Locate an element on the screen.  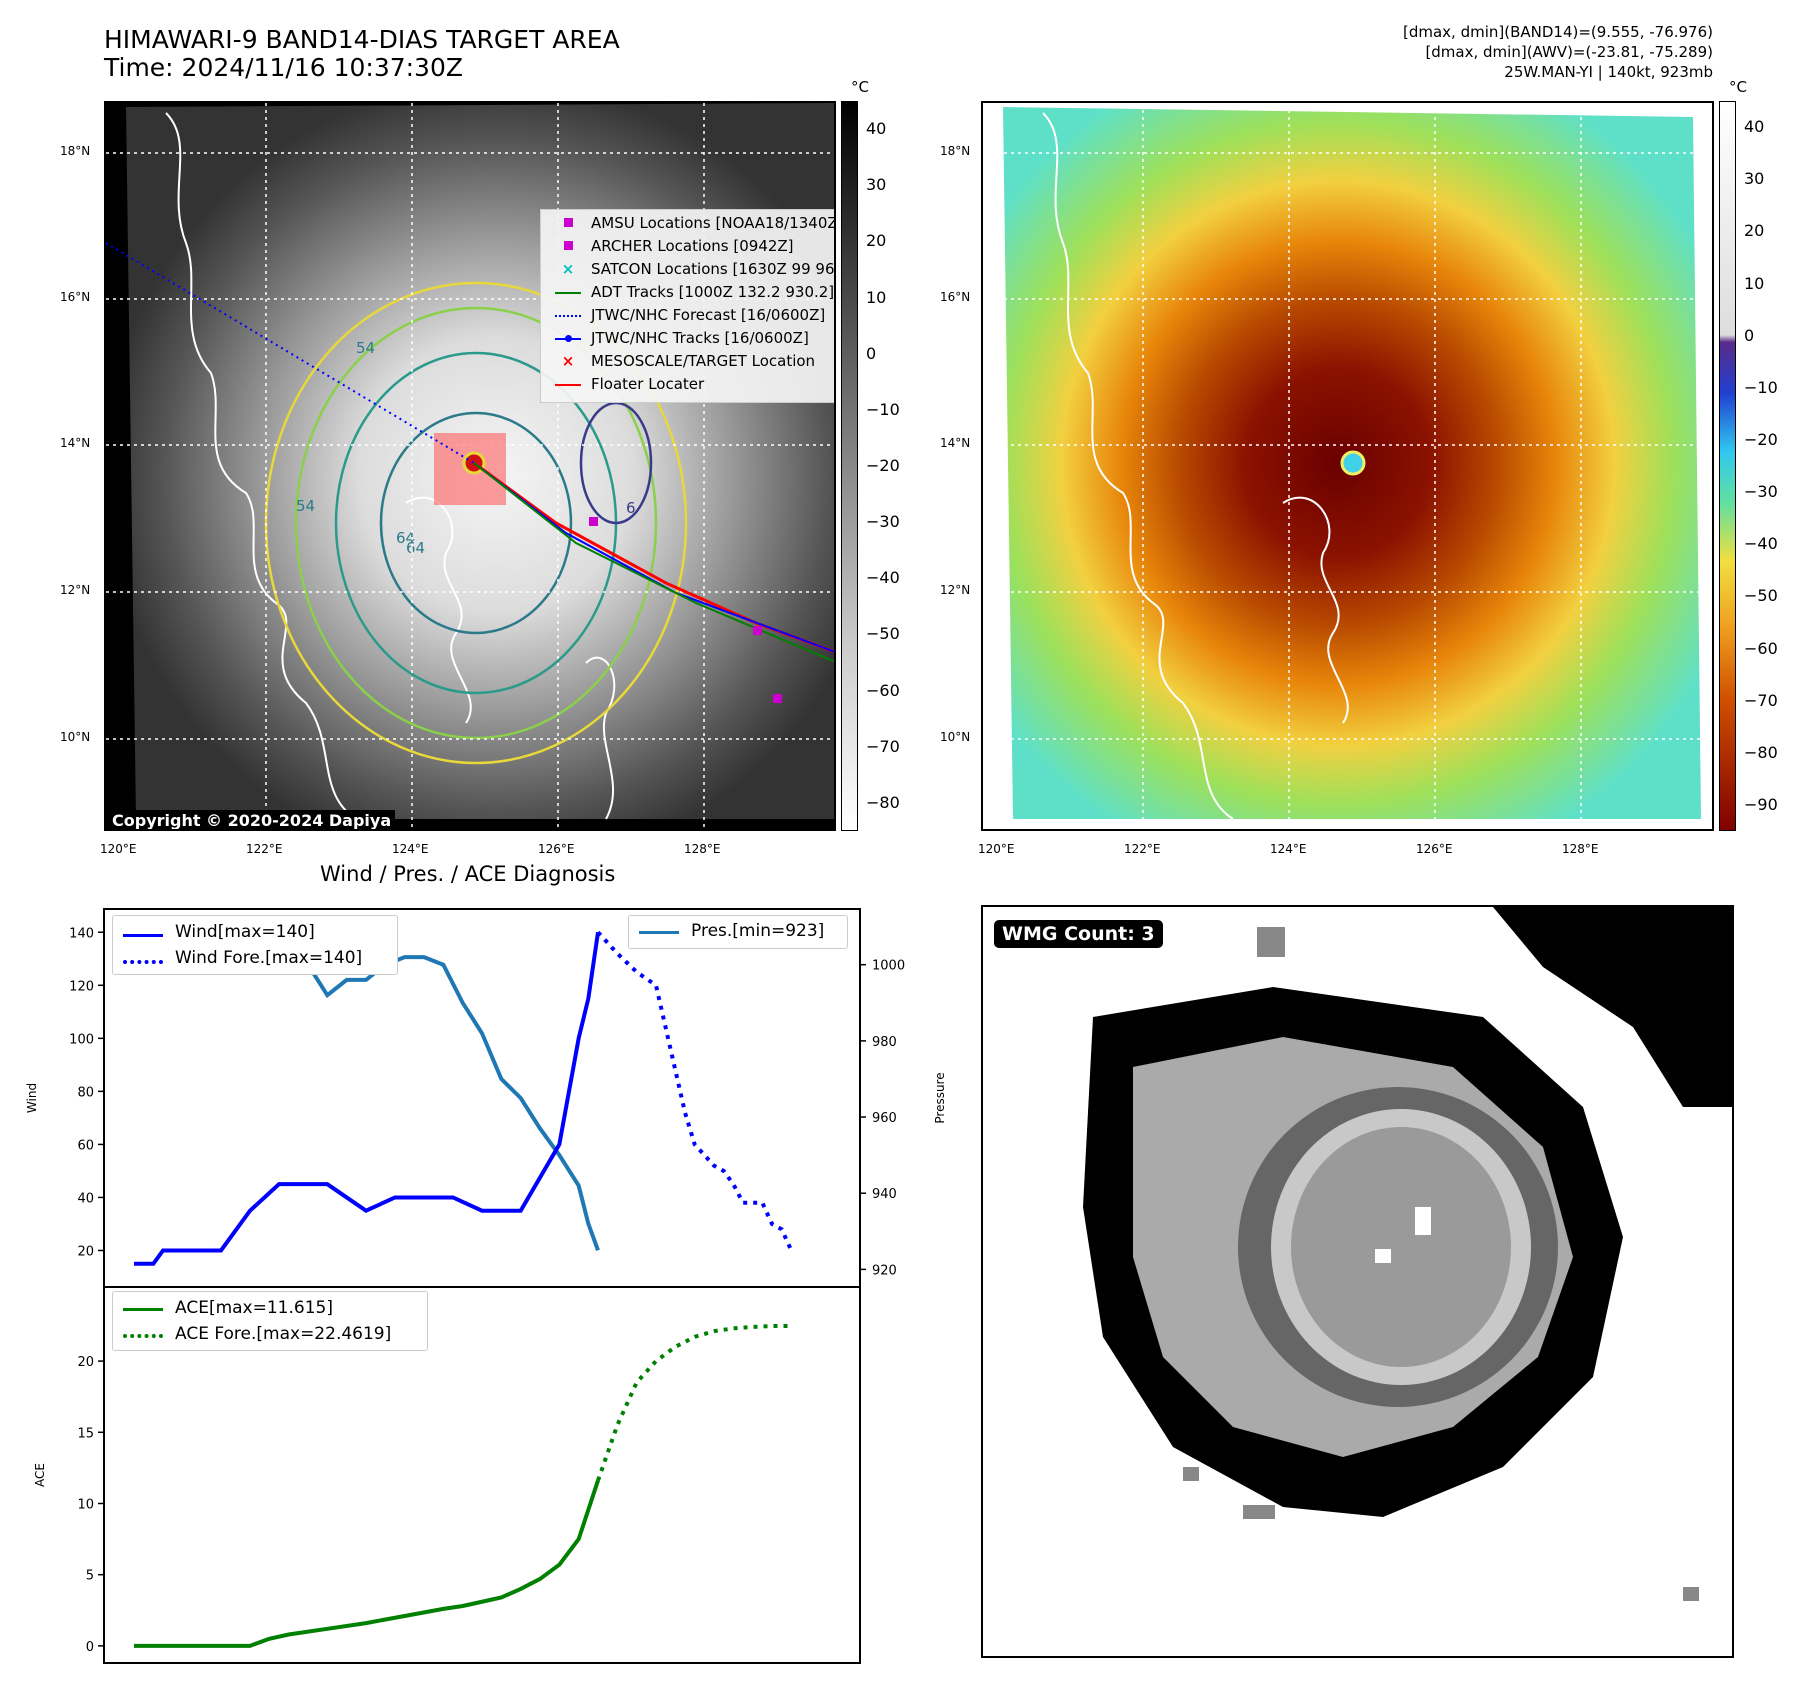
grayscale-colorbar is located at coordinates (849, 466).